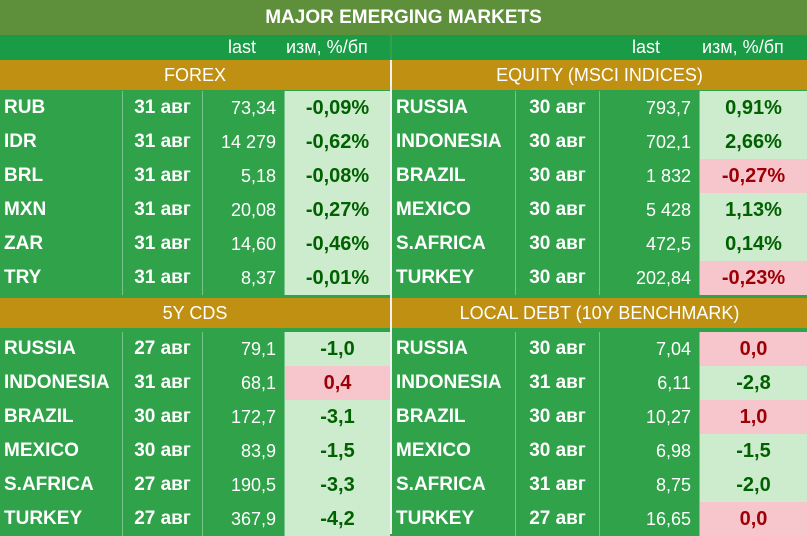 The width and height of the screenshot is (807, 536). Describe the element at coordinates (337, 485) in the screenshot. I see `change-value-cell: -3,3` at that location.